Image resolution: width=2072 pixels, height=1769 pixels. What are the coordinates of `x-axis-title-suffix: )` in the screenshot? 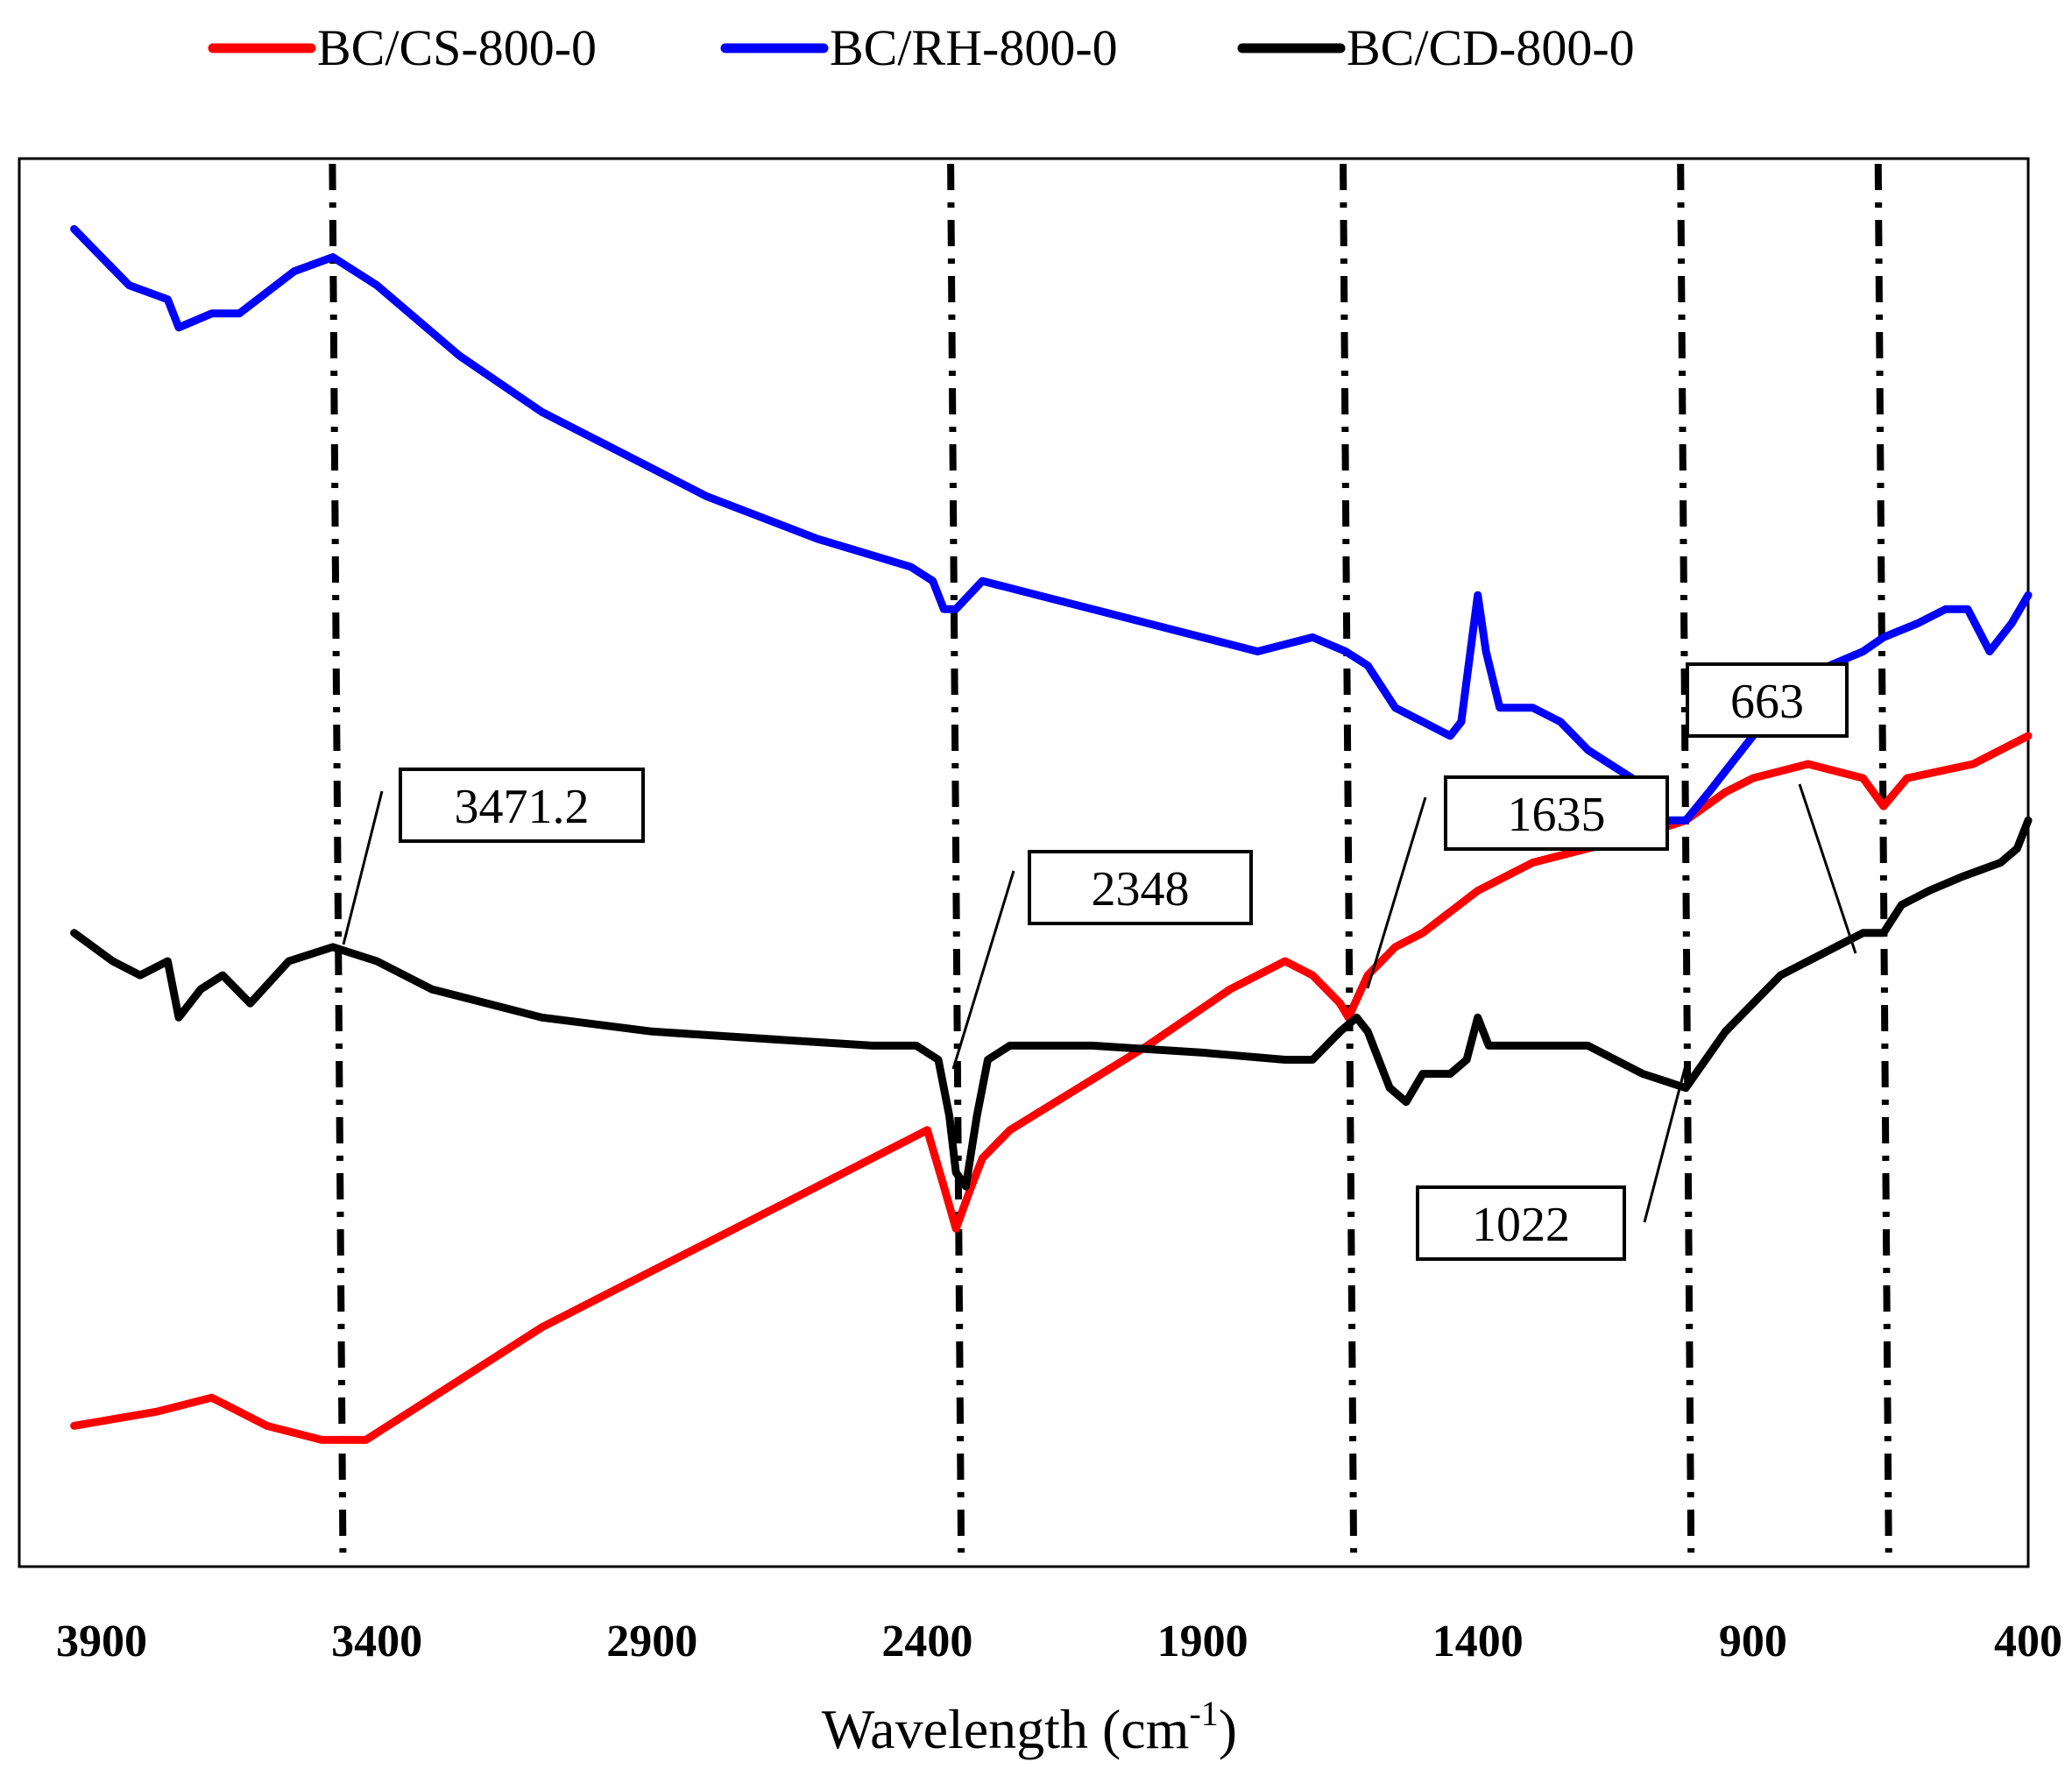 It's located at (1228, 1729).